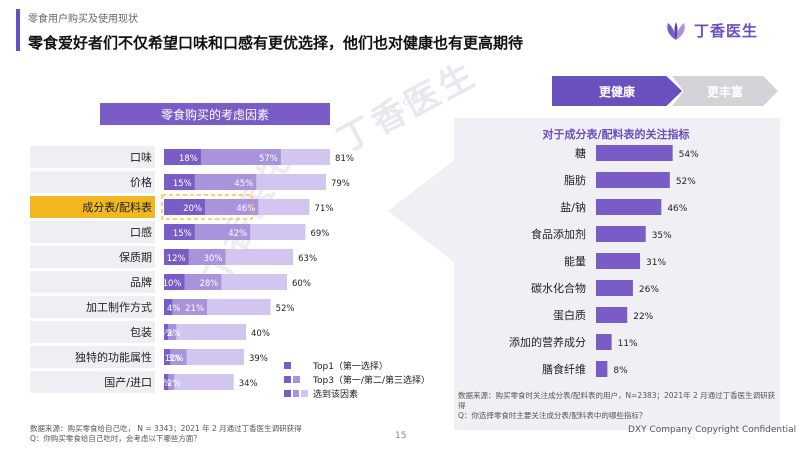  What do you see at coordinates (558, 234) in the screenshot?
I see `indicator-label: 食品添加剂` at bounding box center [558, 234].